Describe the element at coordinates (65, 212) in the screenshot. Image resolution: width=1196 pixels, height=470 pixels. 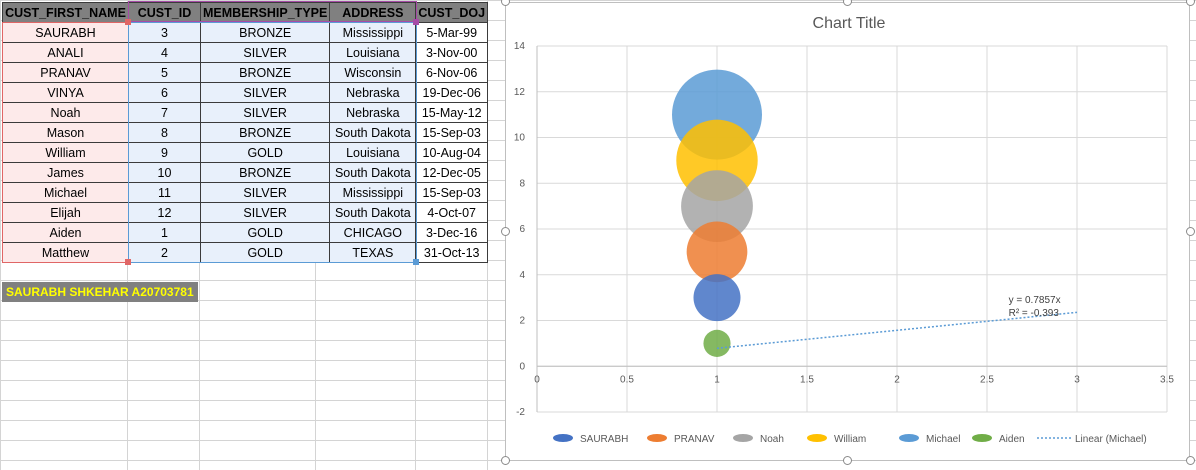
I see `table-cell: Elijah` at that location.